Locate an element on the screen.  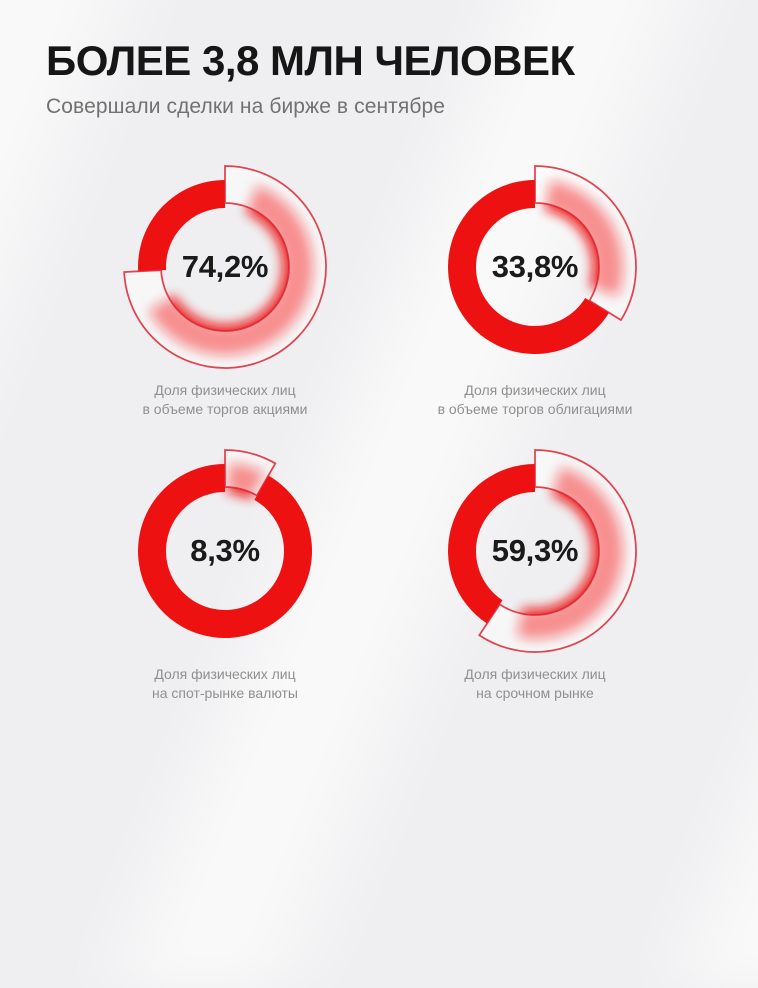
donut-wrap: 33,8% is located at coordinates (535, 267).